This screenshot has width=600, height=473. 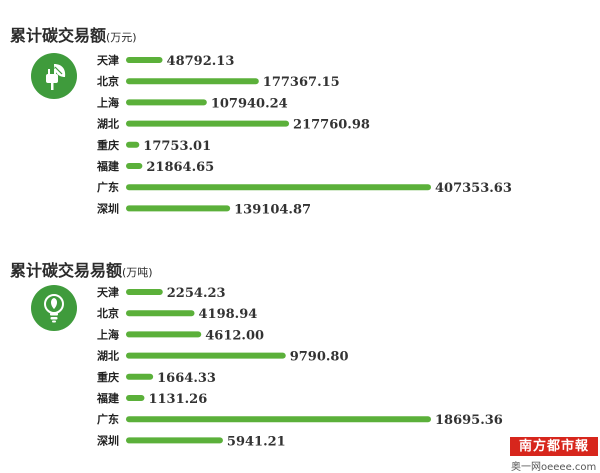 What do you see at coordinates (319, 357) in the screenshot?
I see `value-label: 9790.80` at bounding box center [319, 357].